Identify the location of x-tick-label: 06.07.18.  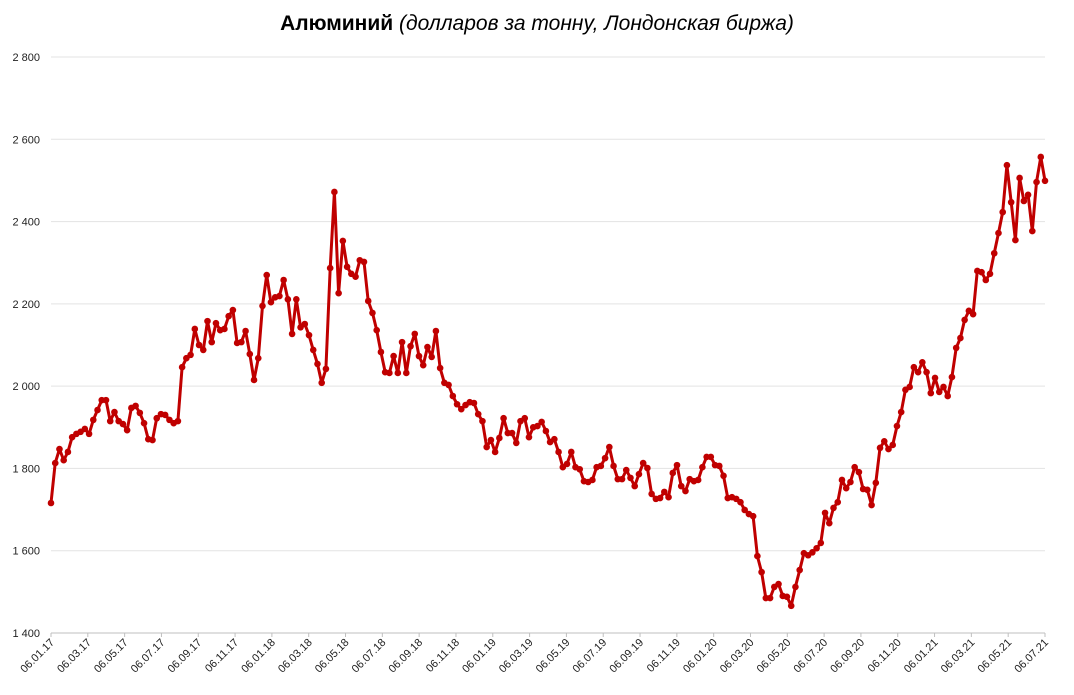
(369, 656).